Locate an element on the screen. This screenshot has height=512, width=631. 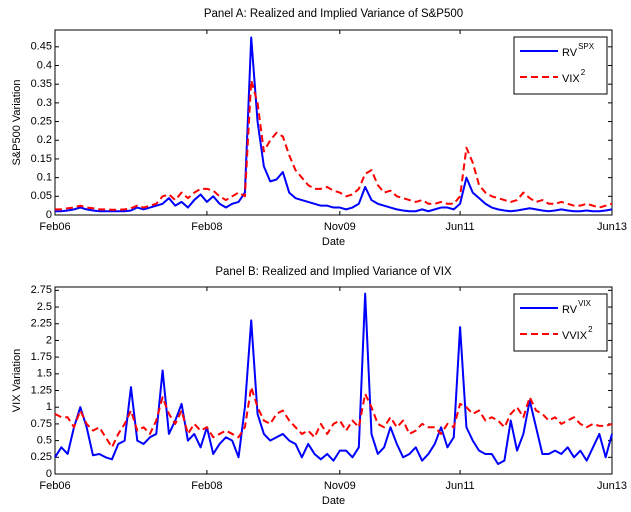
y-tick-label: 2 is located at coordinates (49, 340).